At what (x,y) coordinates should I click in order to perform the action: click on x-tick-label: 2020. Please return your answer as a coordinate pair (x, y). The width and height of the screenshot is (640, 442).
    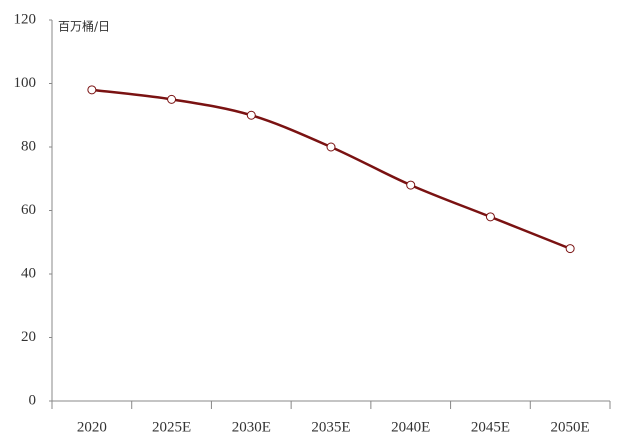
    Looking at the image, I should click on (92, 427).